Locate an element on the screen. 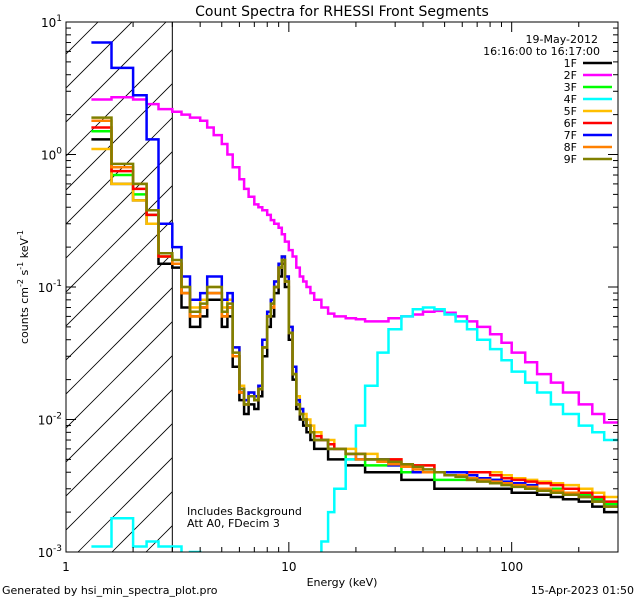 The height and width of the screenshot is (600, 640). date-label: 19-May-2012 is located at coordinates (562, 39).